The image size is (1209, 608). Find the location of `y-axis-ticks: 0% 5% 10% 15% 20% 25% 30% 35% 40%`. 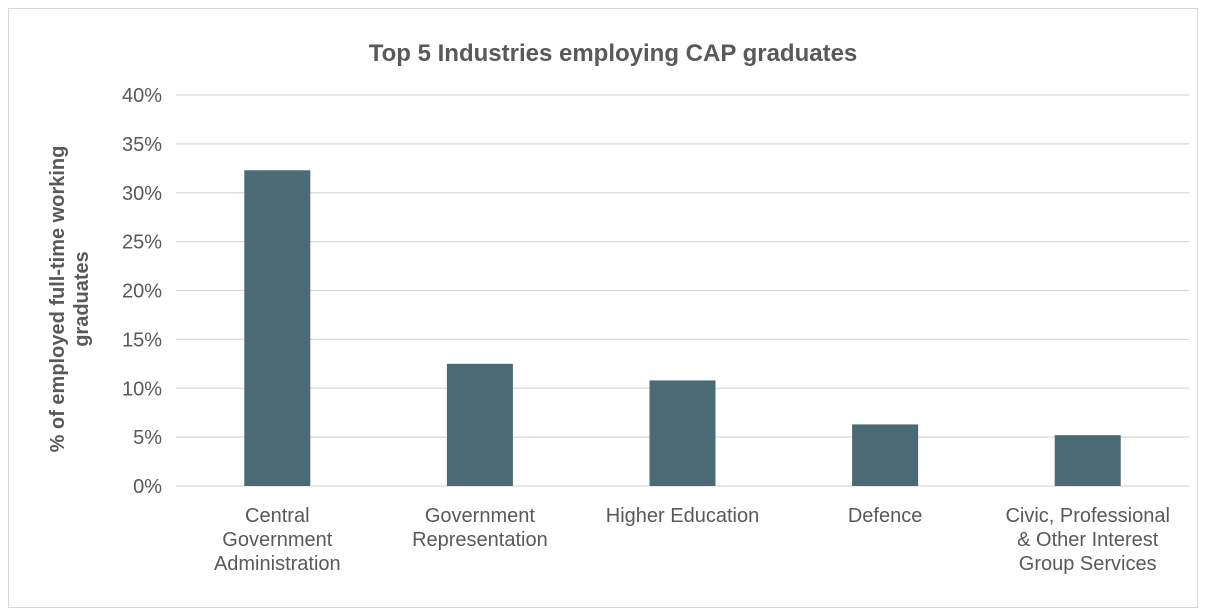

y-axis-ticks: 0% 5% 10% 15% 20% 25% 30% 35% 40% is located at coordinates (142, 291).